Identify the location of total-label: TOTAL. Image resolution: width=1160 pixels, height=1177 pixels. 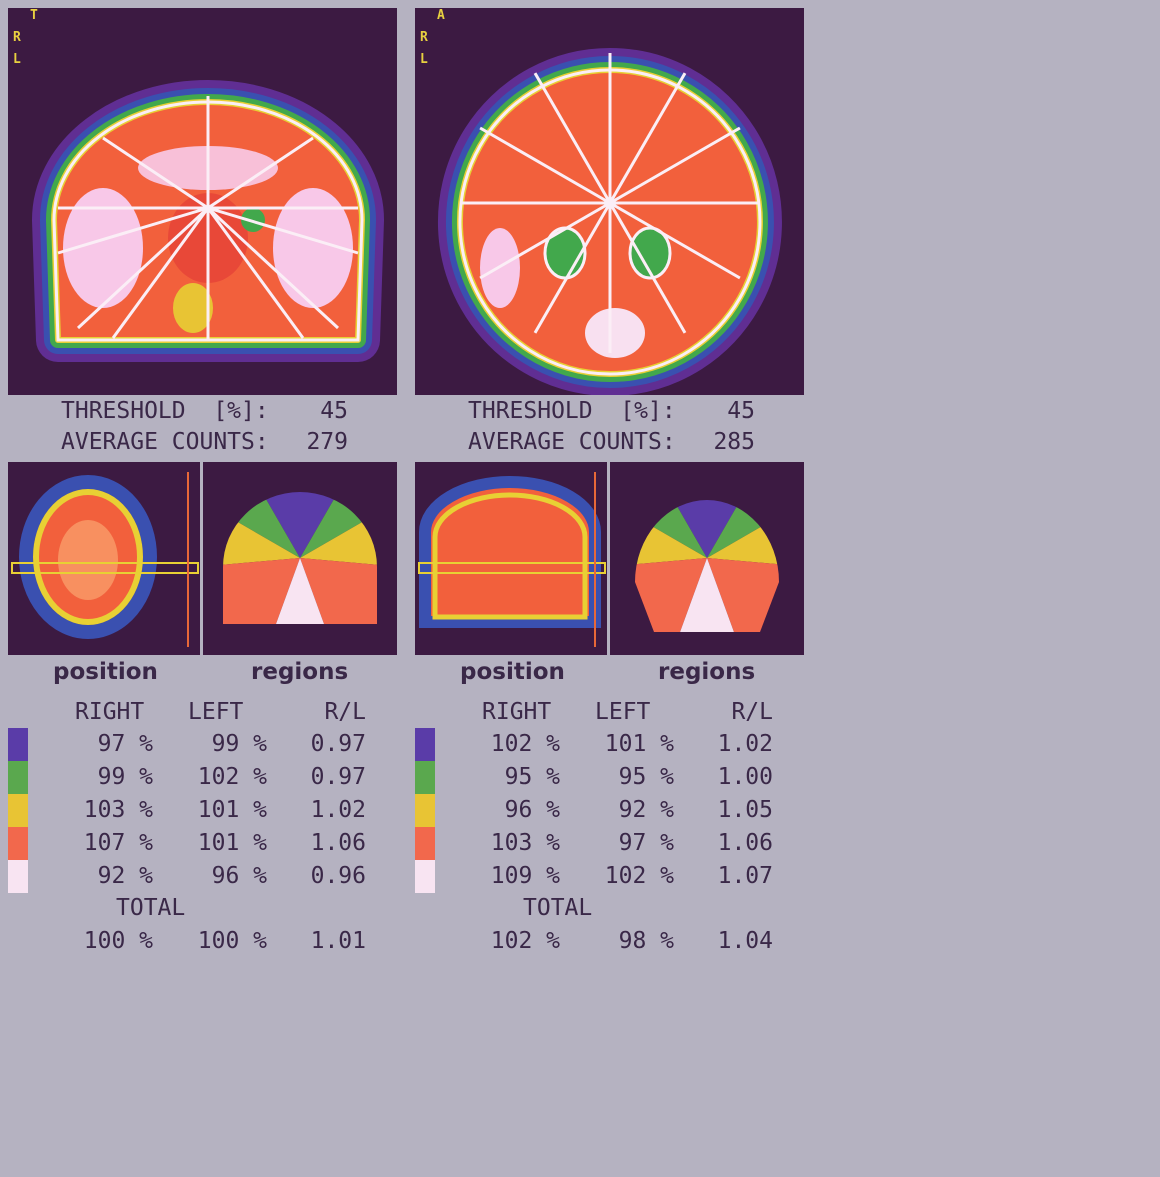
(151, 908).